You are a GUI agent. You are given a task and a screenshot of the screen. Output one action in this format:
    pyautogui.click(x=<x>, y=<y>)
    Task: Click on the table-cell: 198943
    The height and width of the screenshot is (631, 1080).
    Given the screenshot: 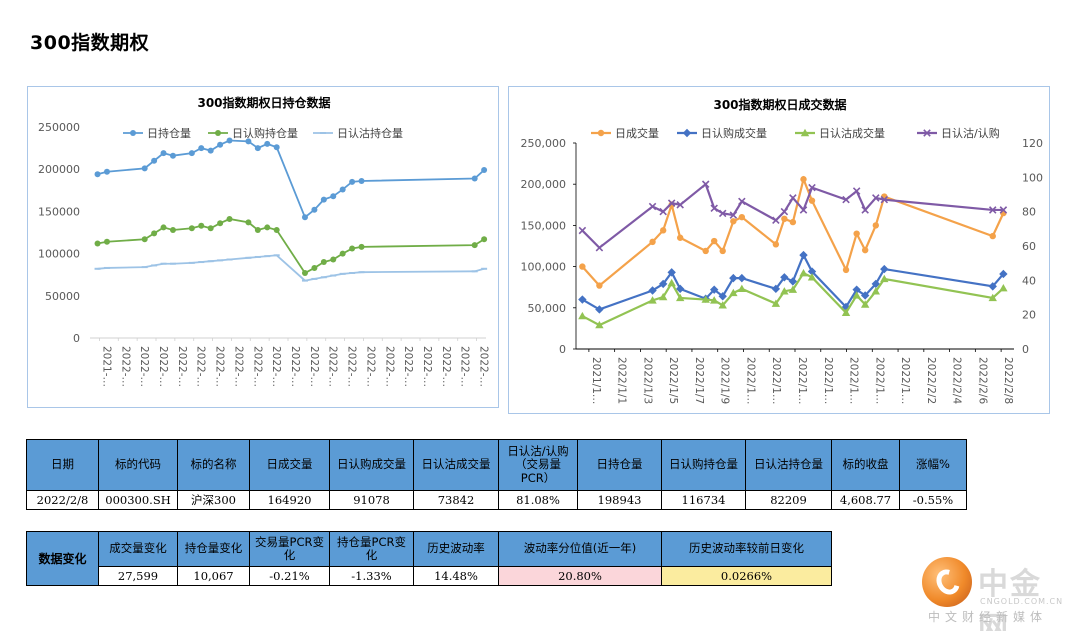 What is the action you would take?
    pyautogui.click(x=619, y=500)
    